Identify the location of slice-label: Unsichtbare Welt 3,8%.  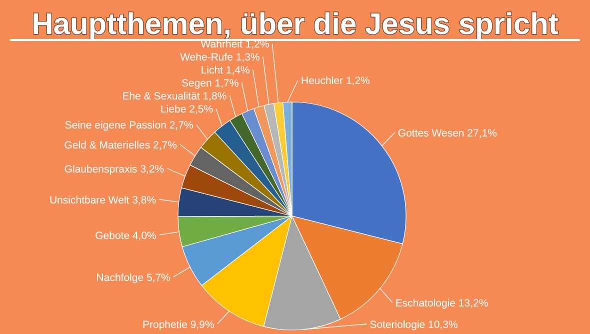
(102, 200).